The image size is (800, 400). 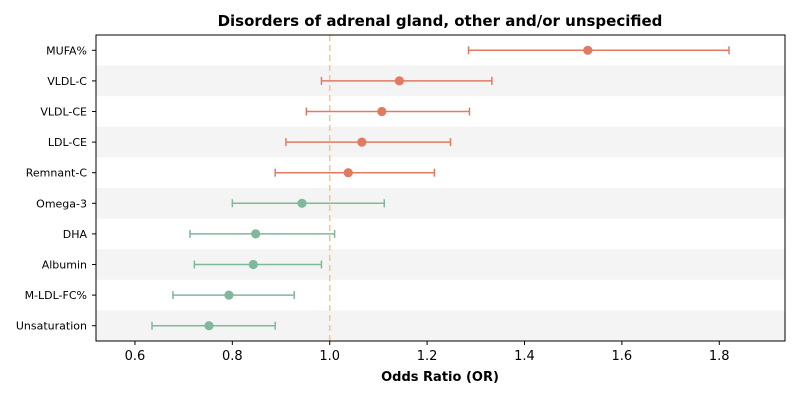 I want to click on x-tick-label: 1.4, so click(x=524, y=356).